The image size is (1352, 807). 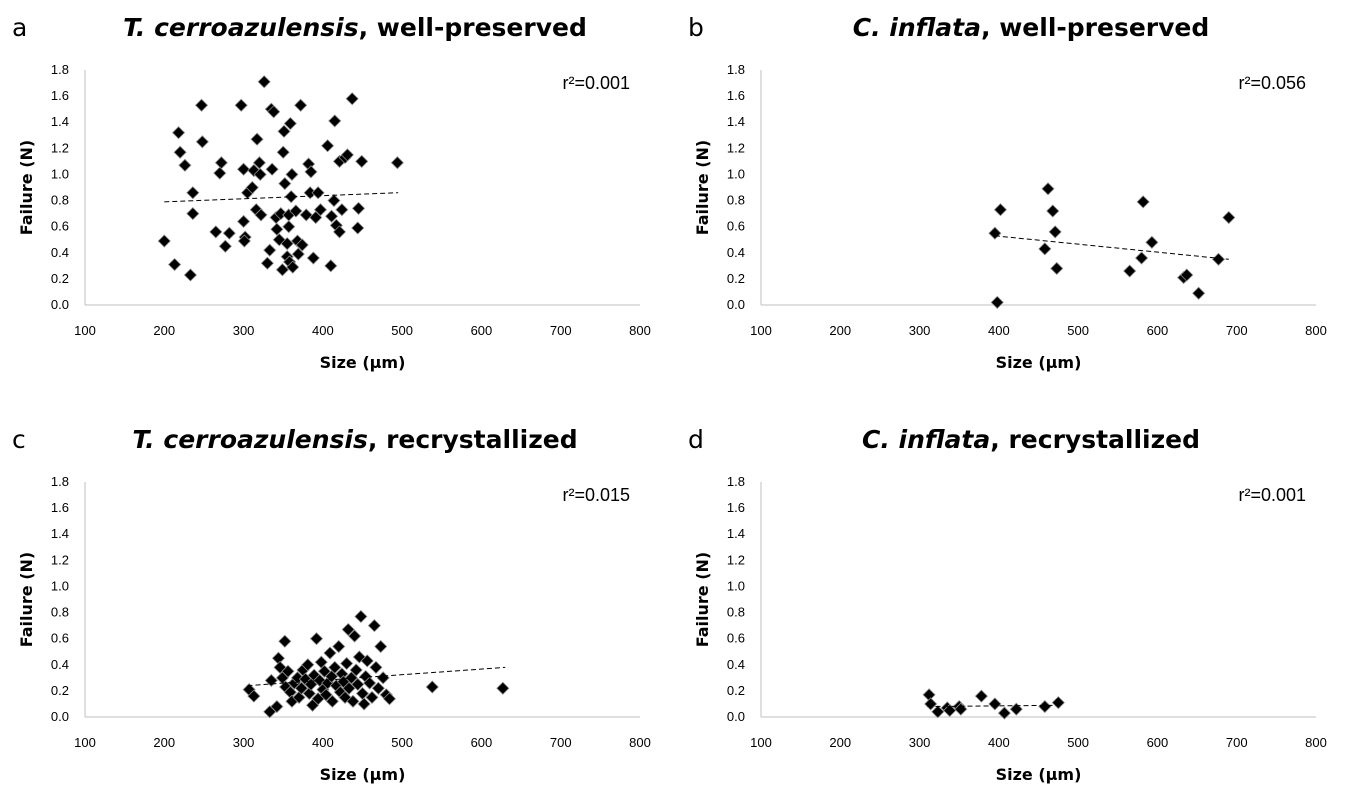 I want to click on trend-line, so click(x=995, y=706).